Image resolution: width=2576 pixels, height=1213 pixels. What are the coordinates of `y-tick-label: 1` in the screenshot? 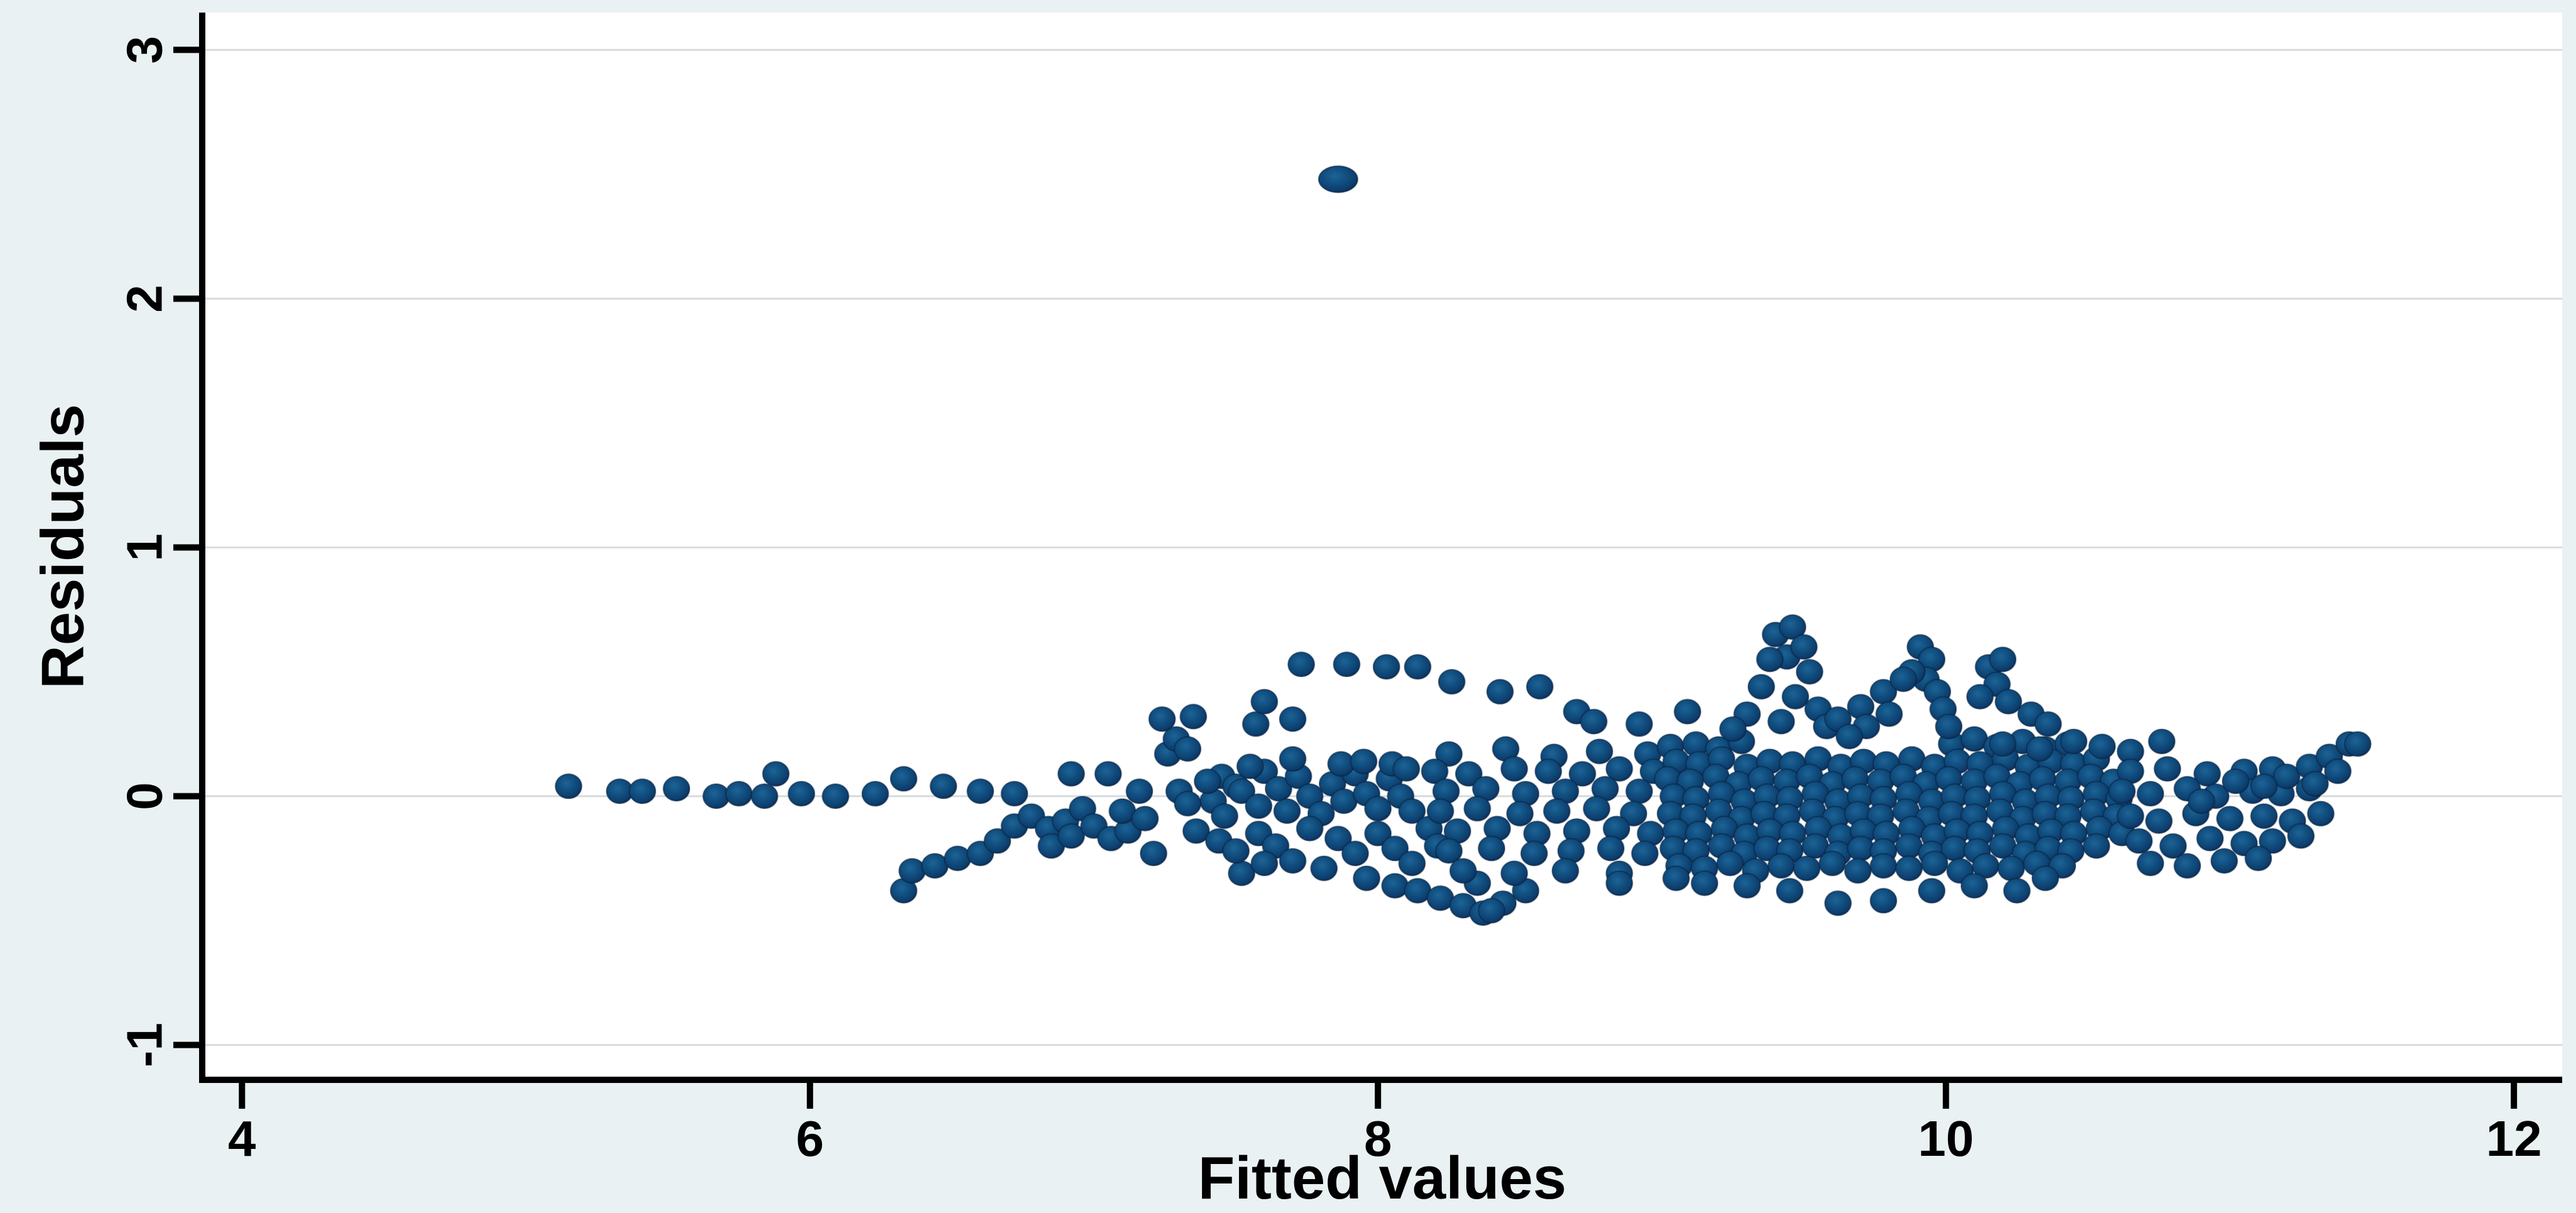 It's located at (145, 547).